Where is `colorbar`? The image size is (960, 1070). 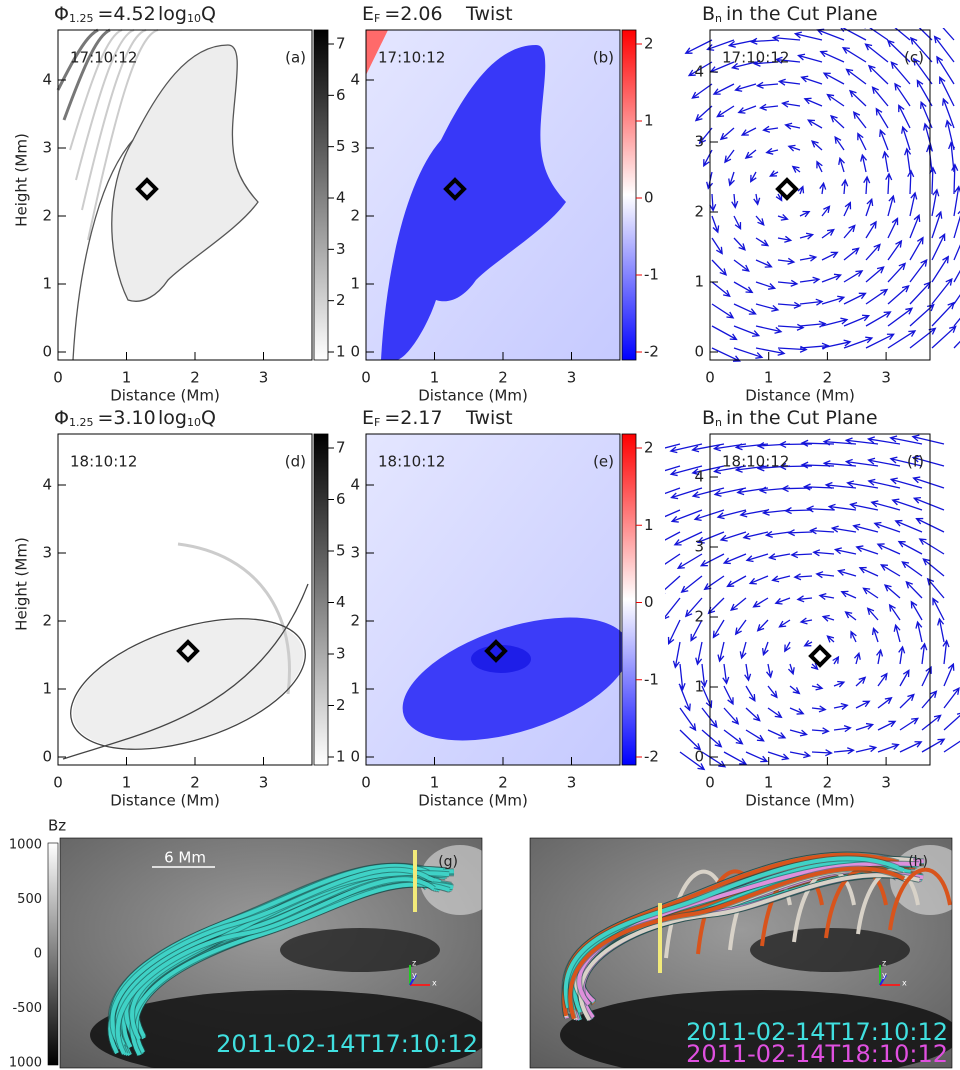
colorbar is located at coordinates (321, 599).